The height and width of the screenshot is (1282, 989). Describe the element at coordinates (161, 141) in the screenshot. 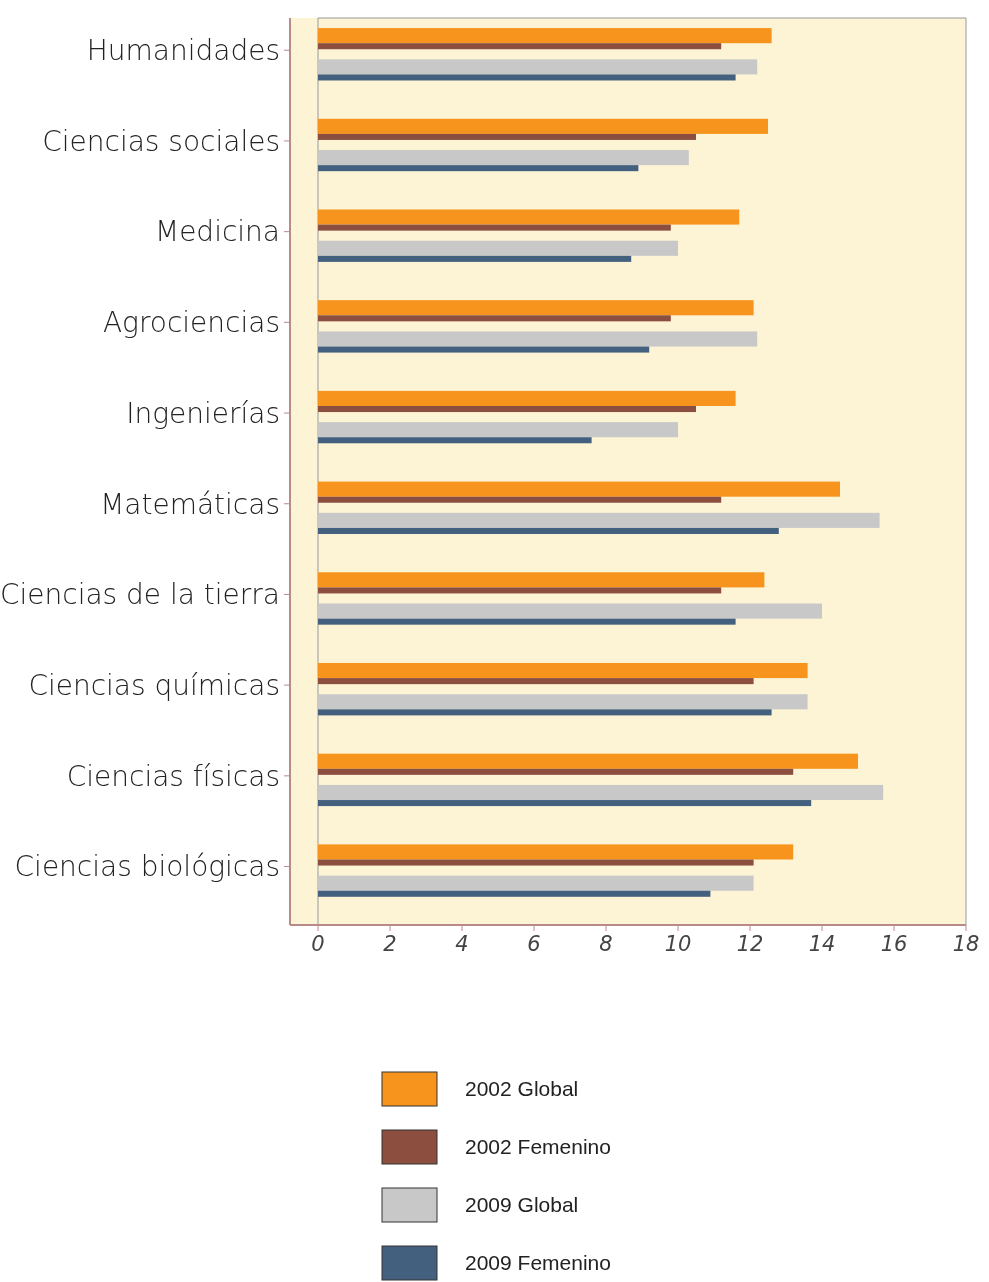

I see `y-tick-label: Ciencias sociales` at that location.